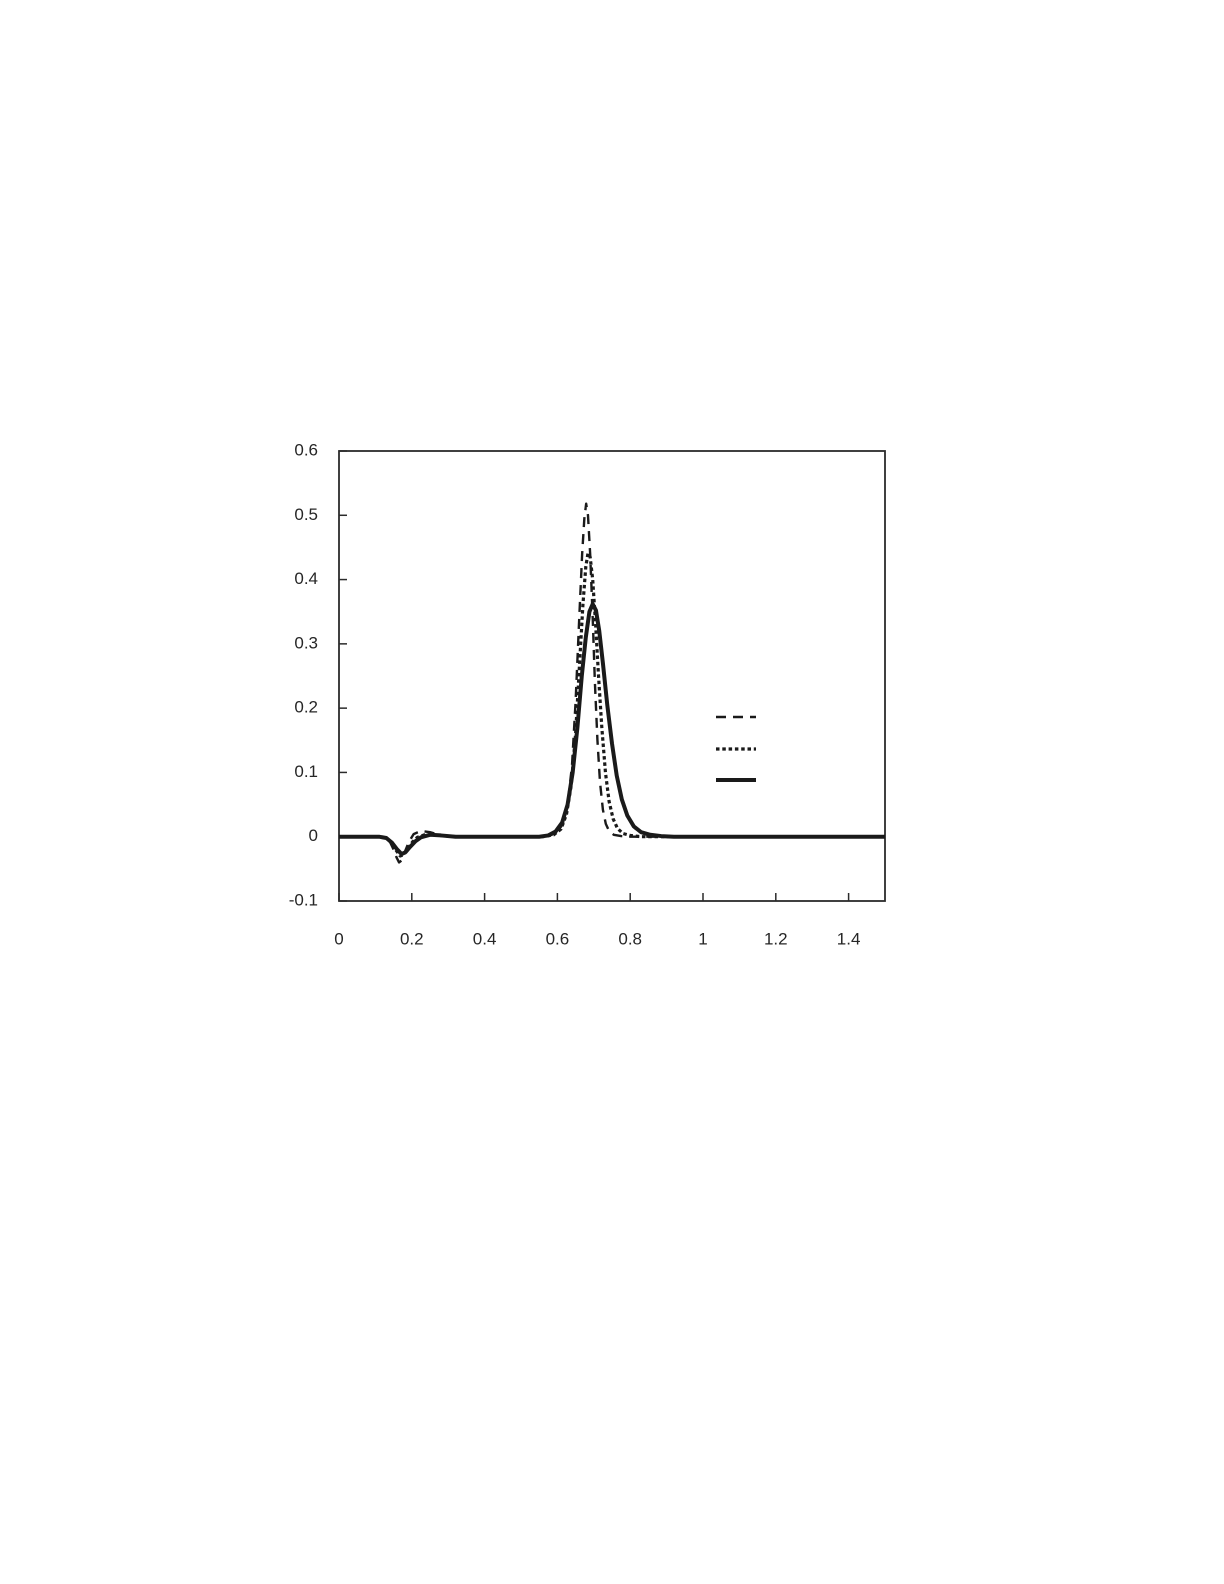  What do you see at coordinates (306, 449) in the screenshot?
I see `y-tick-label: 0.6` at bounding box center [306, 449].